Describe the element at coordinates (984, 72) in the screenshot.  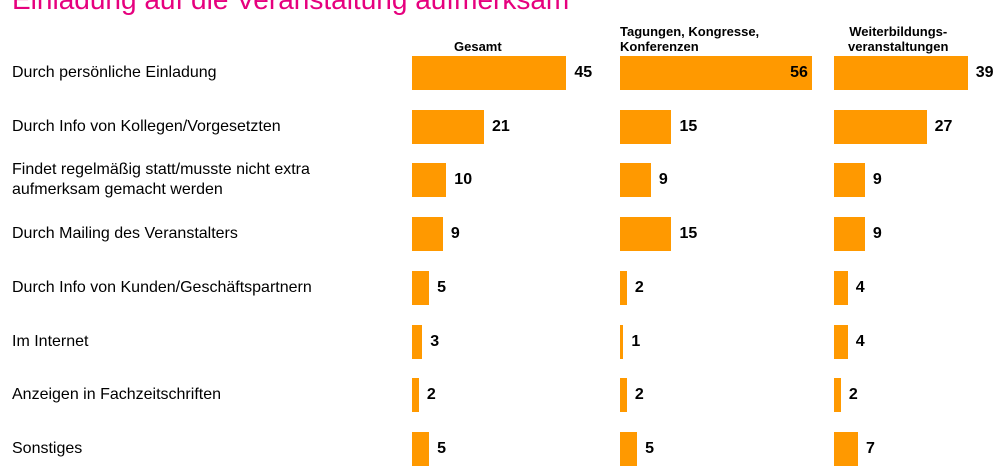
I see `value-label: 39` at that location.